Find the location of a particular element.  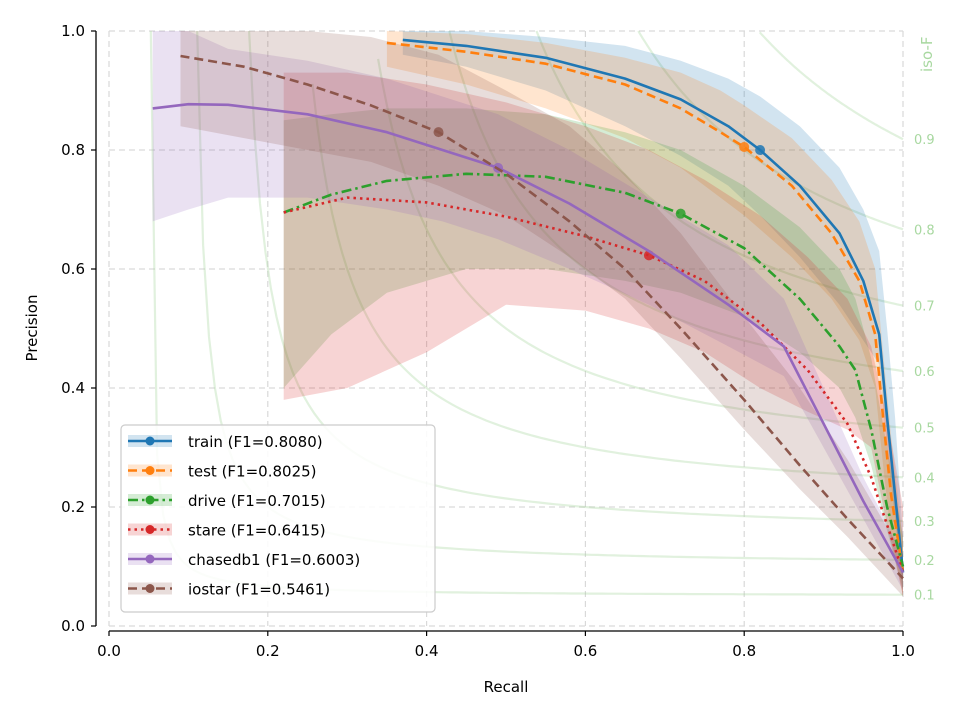

iso-f-label: 0.5 is located at coordinates (924, 429).